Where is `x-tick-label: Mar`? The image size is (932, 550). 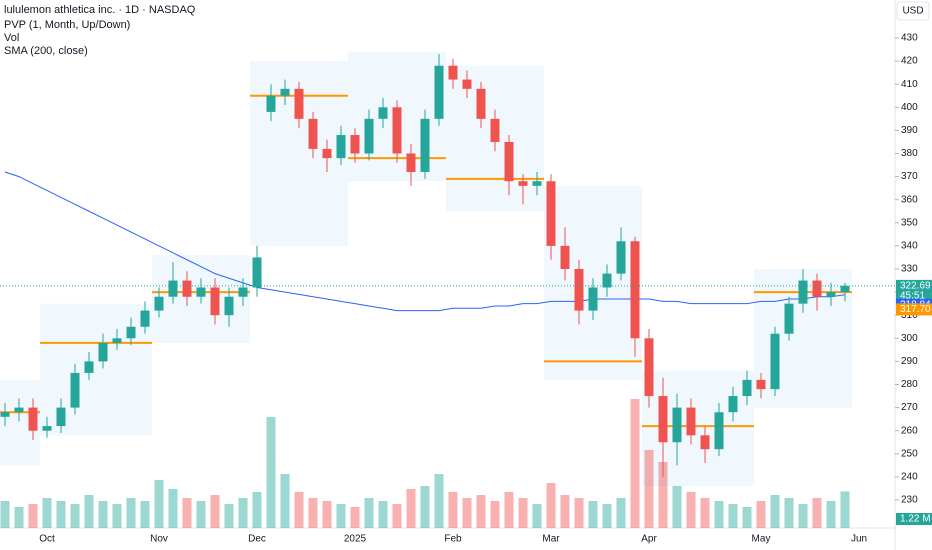
x-tick-label: Mar is located at coordinates (551, 539).